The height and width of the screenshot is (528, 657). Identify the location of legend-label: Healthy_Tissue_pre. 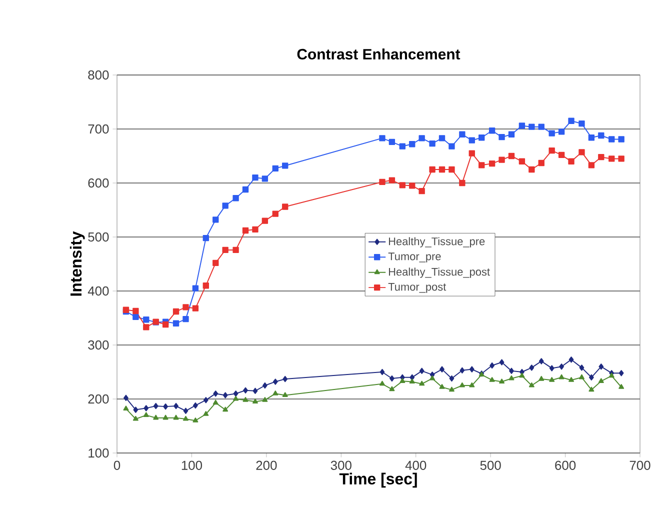
(436, 242).